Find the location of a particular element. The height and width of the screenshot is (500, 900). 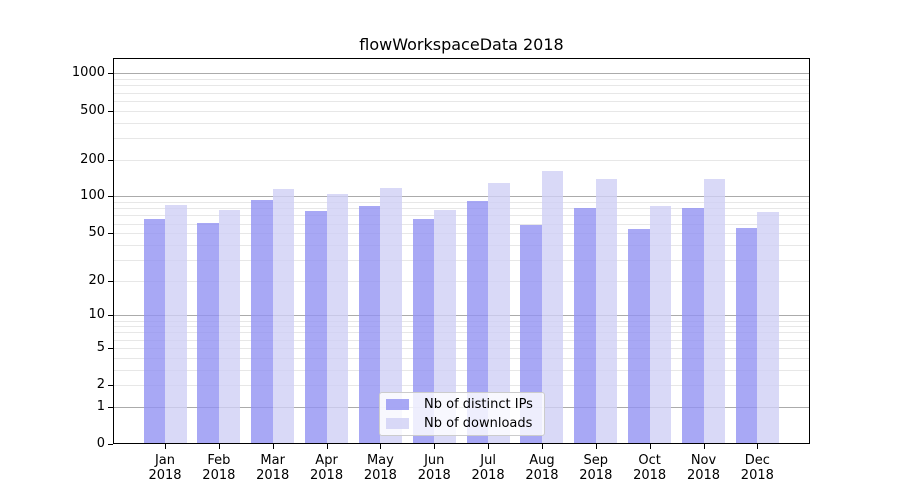

y-tick-label-50: 50 is located at coordinates (96, 233).